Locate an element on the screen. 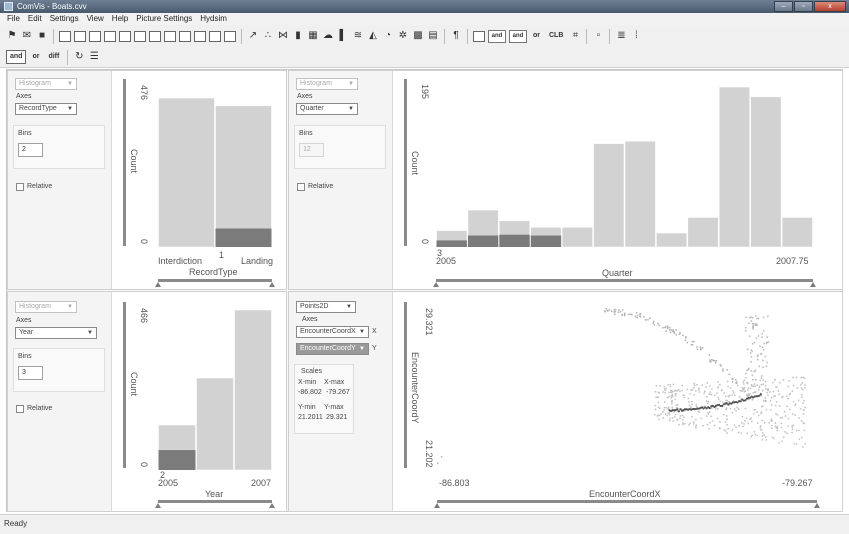  layout-grid-7-icon is located at coordinates (155, 36).